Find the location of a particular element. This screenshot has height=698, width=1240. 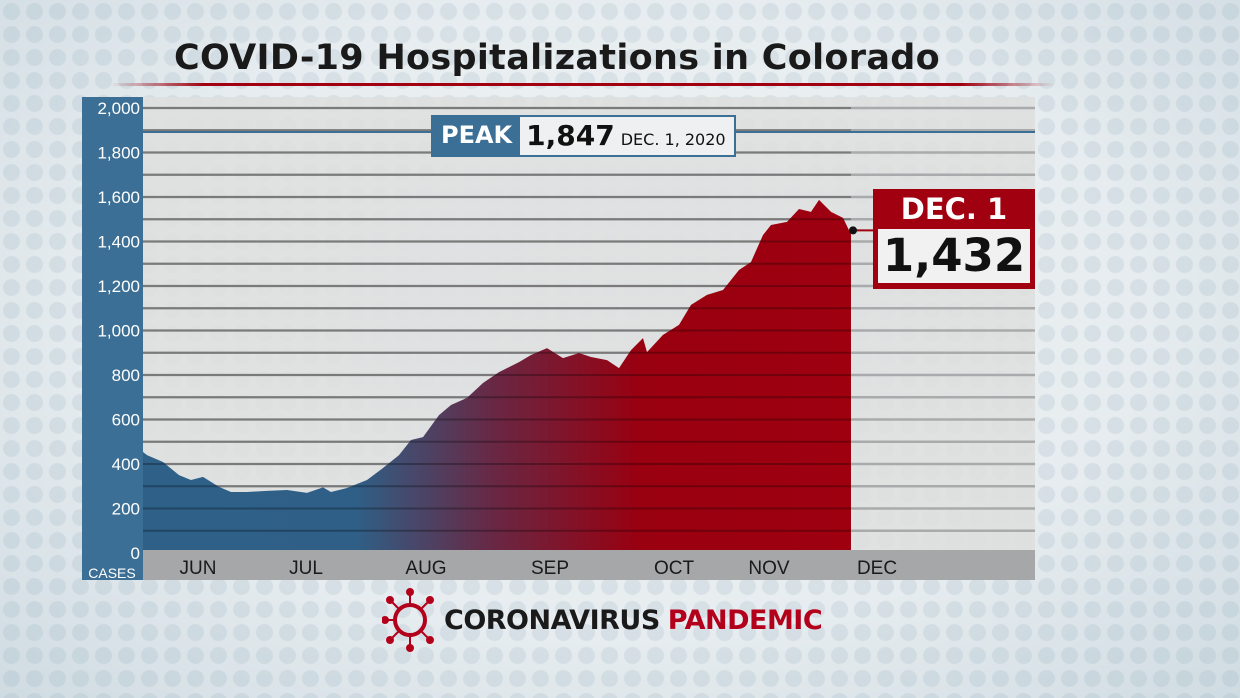

y-tick-label: 400 is located at coordinates (126, 464).